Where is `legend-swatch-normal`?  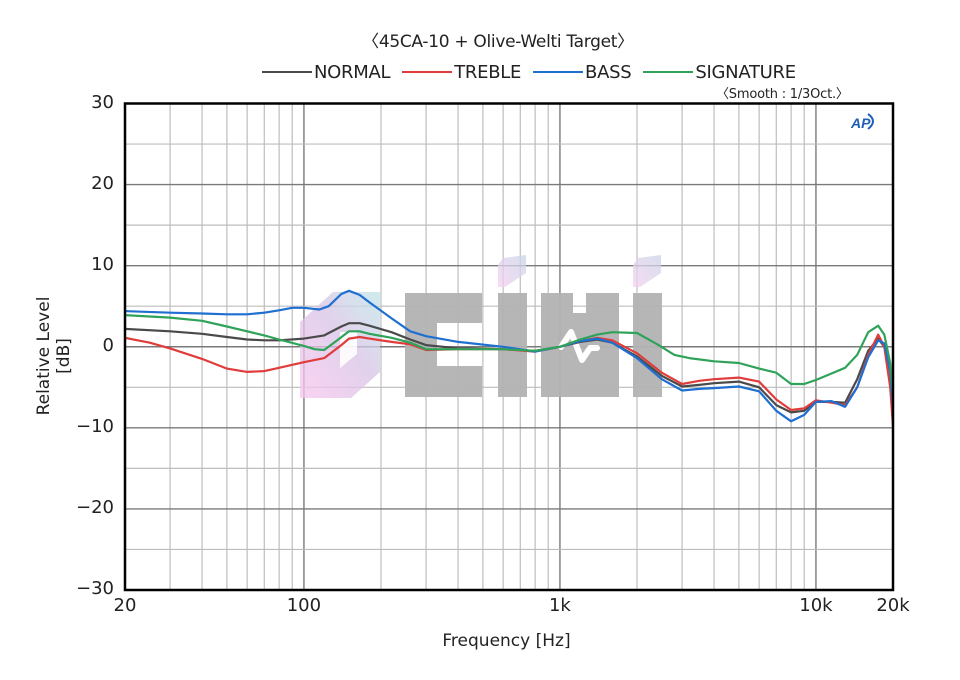
legend-swatch-normal is located at coordinates (287, 72).